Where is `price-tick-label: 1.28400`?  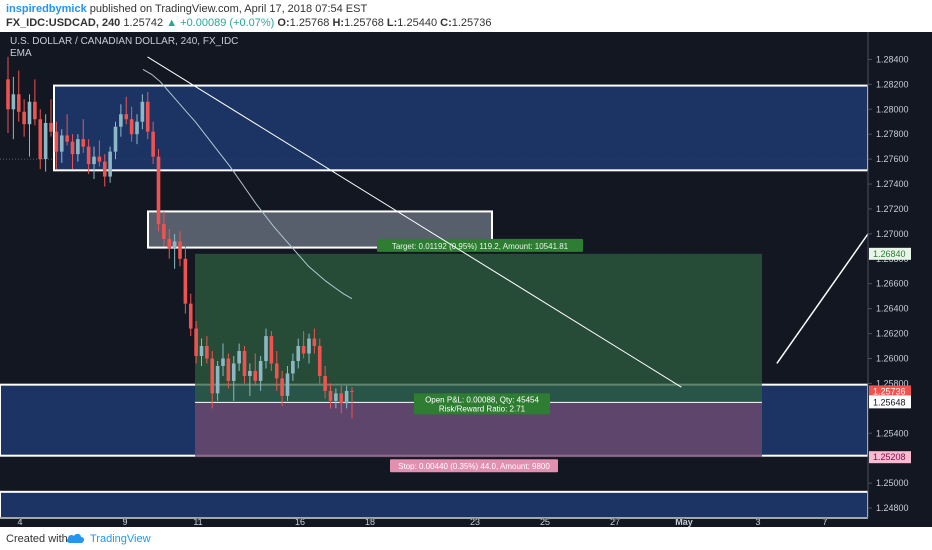 price-tick-label: 1.28400 is located at coordinates (892, 59).